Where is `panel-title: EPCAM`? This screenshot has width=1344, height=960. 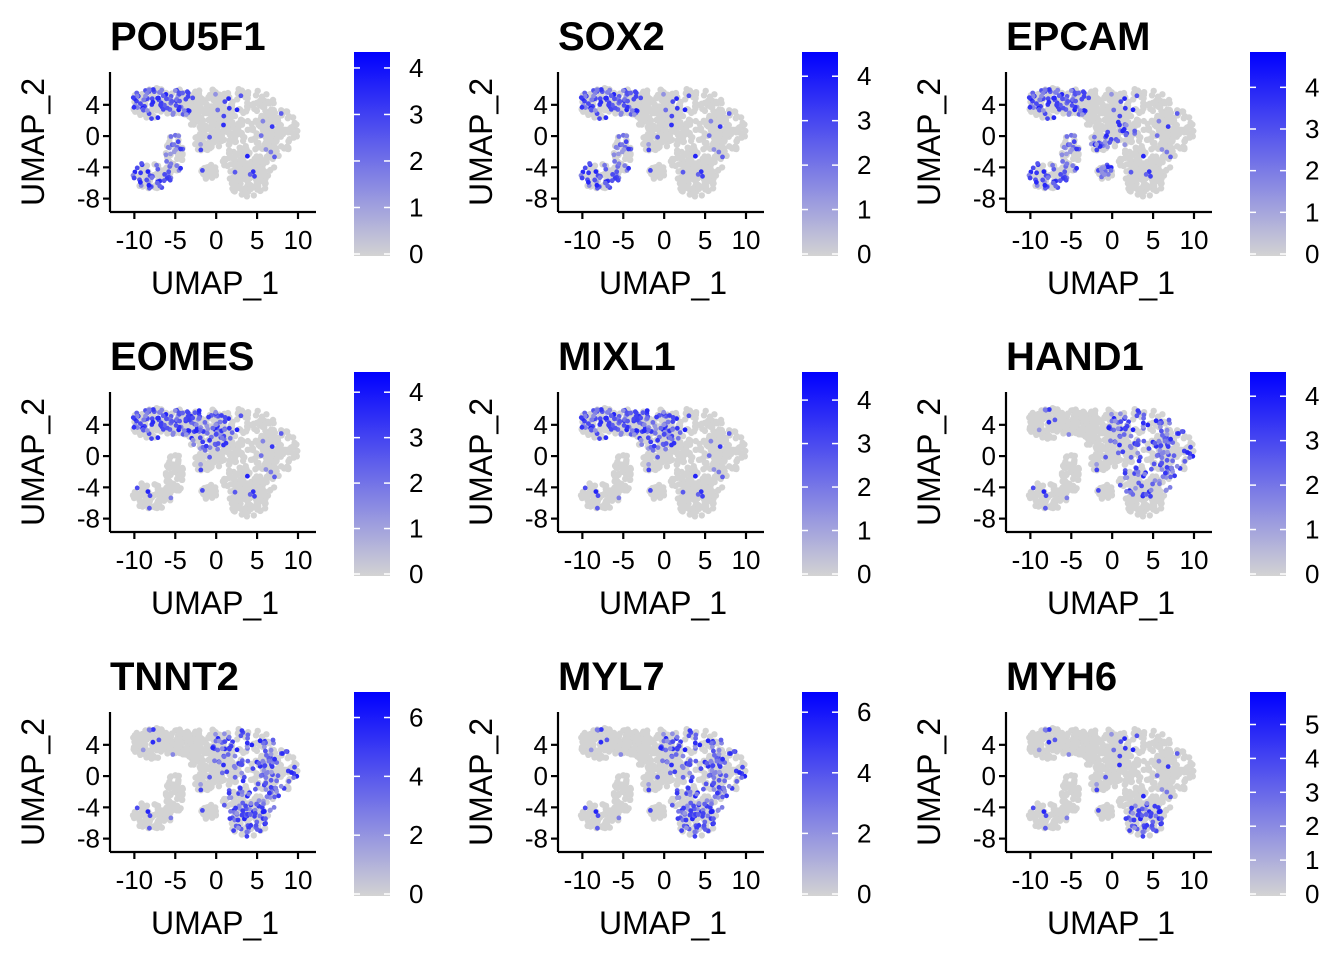
panel-title: EPCAM is located at coordinates (1078, 37).